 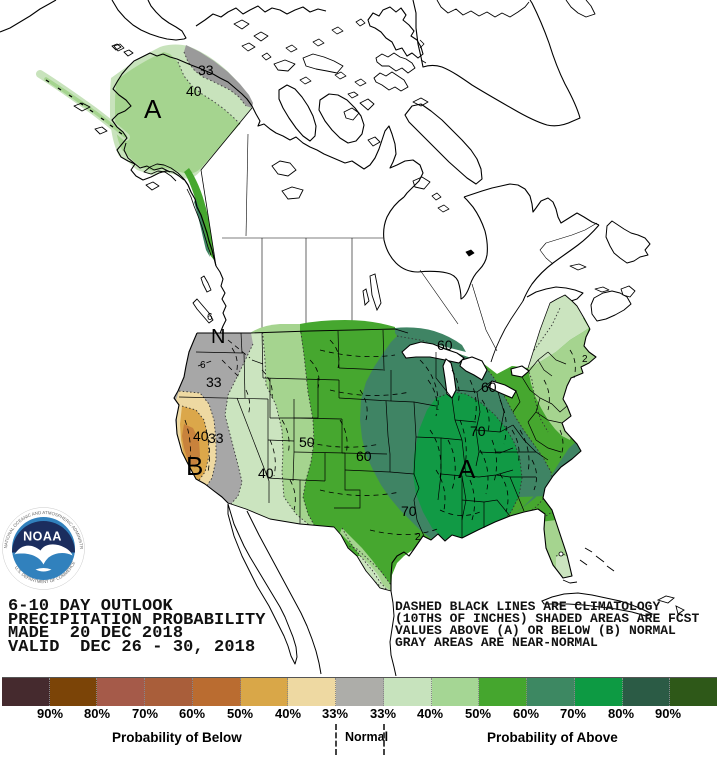 I want to click on svg-text: NOAA, so click(x=42, y=537).